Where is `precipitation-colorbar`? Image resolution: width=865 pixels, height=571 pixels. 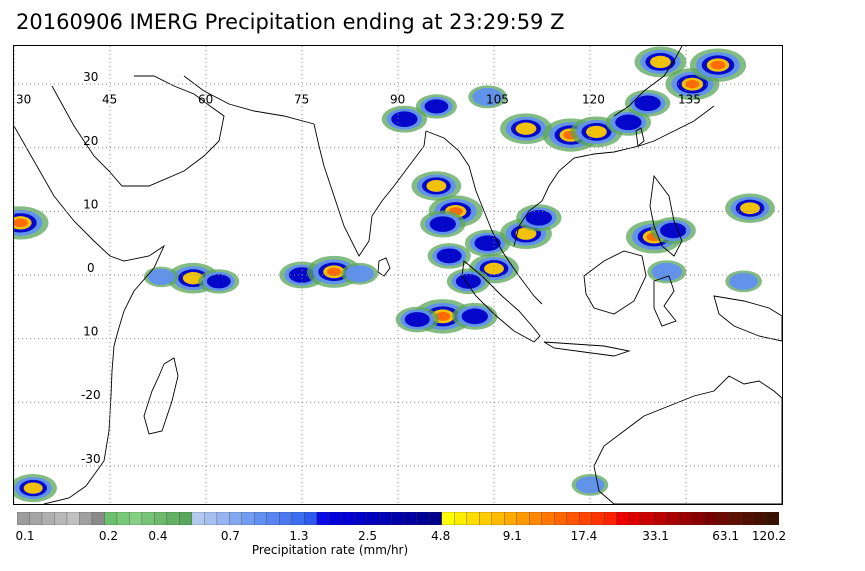 precipitation-colorbar is located at coordinates (398, 518).